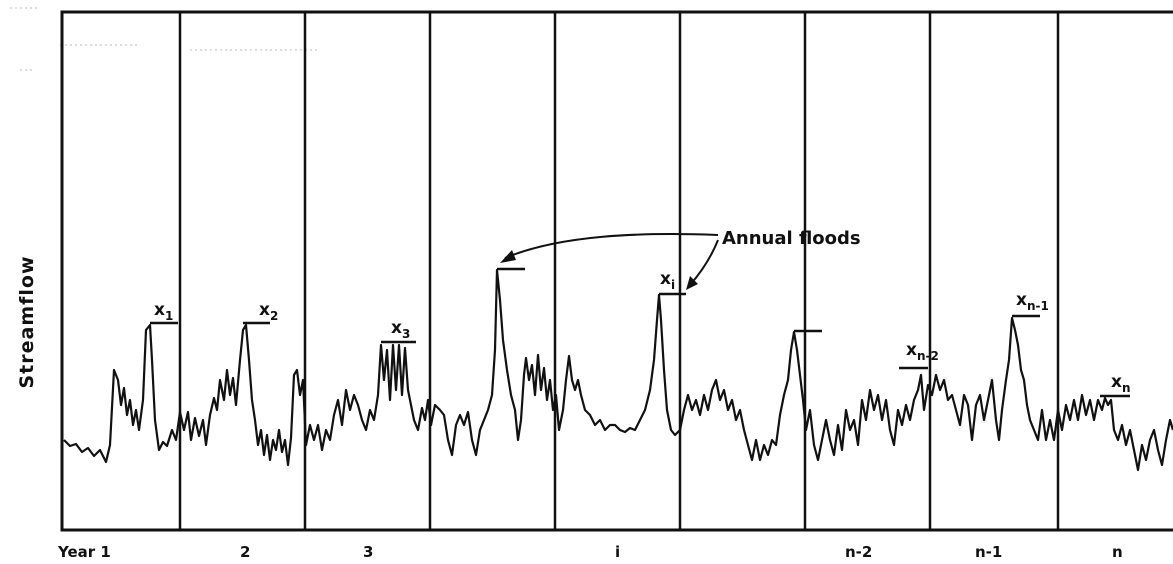  Describe the element at coordinates (858, 552) in the screenshot. I see `year-label-n-2: n-2` at that location.